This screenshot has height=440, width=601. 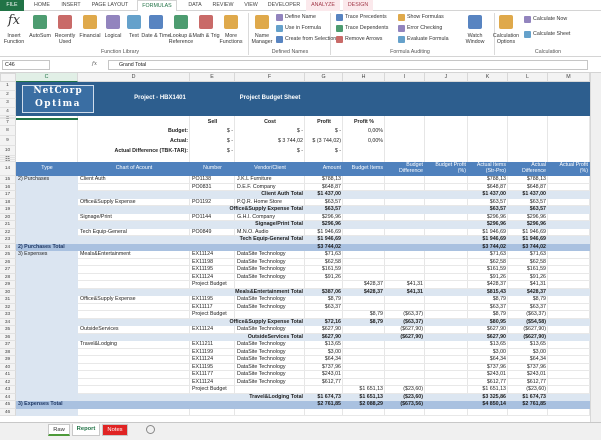 What do you see at coordinates (284, 5) in the screenshot?
I see `ribbon-tab: DEVELOPER` at bounding box center [284, 5].